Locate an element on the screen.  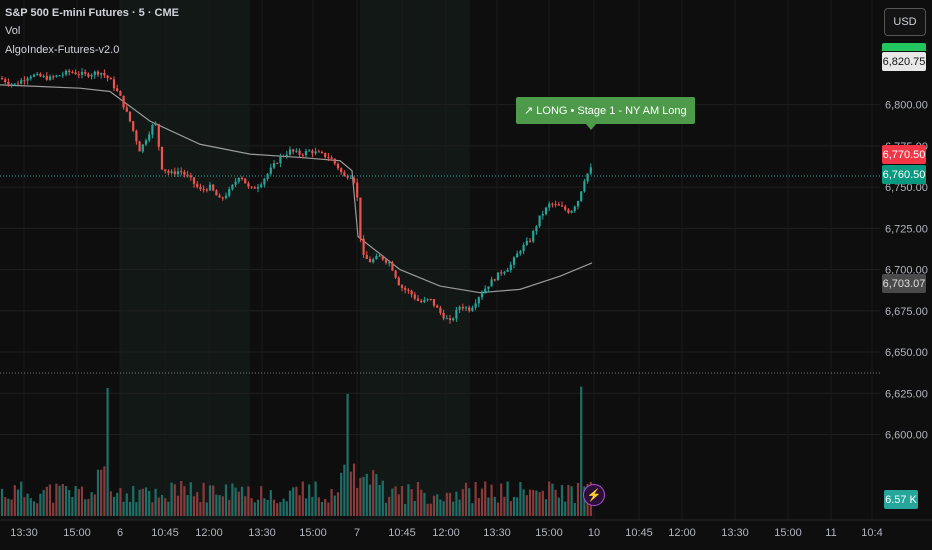
time-tick-label: 10:45 is located at coordinates (402, 533).